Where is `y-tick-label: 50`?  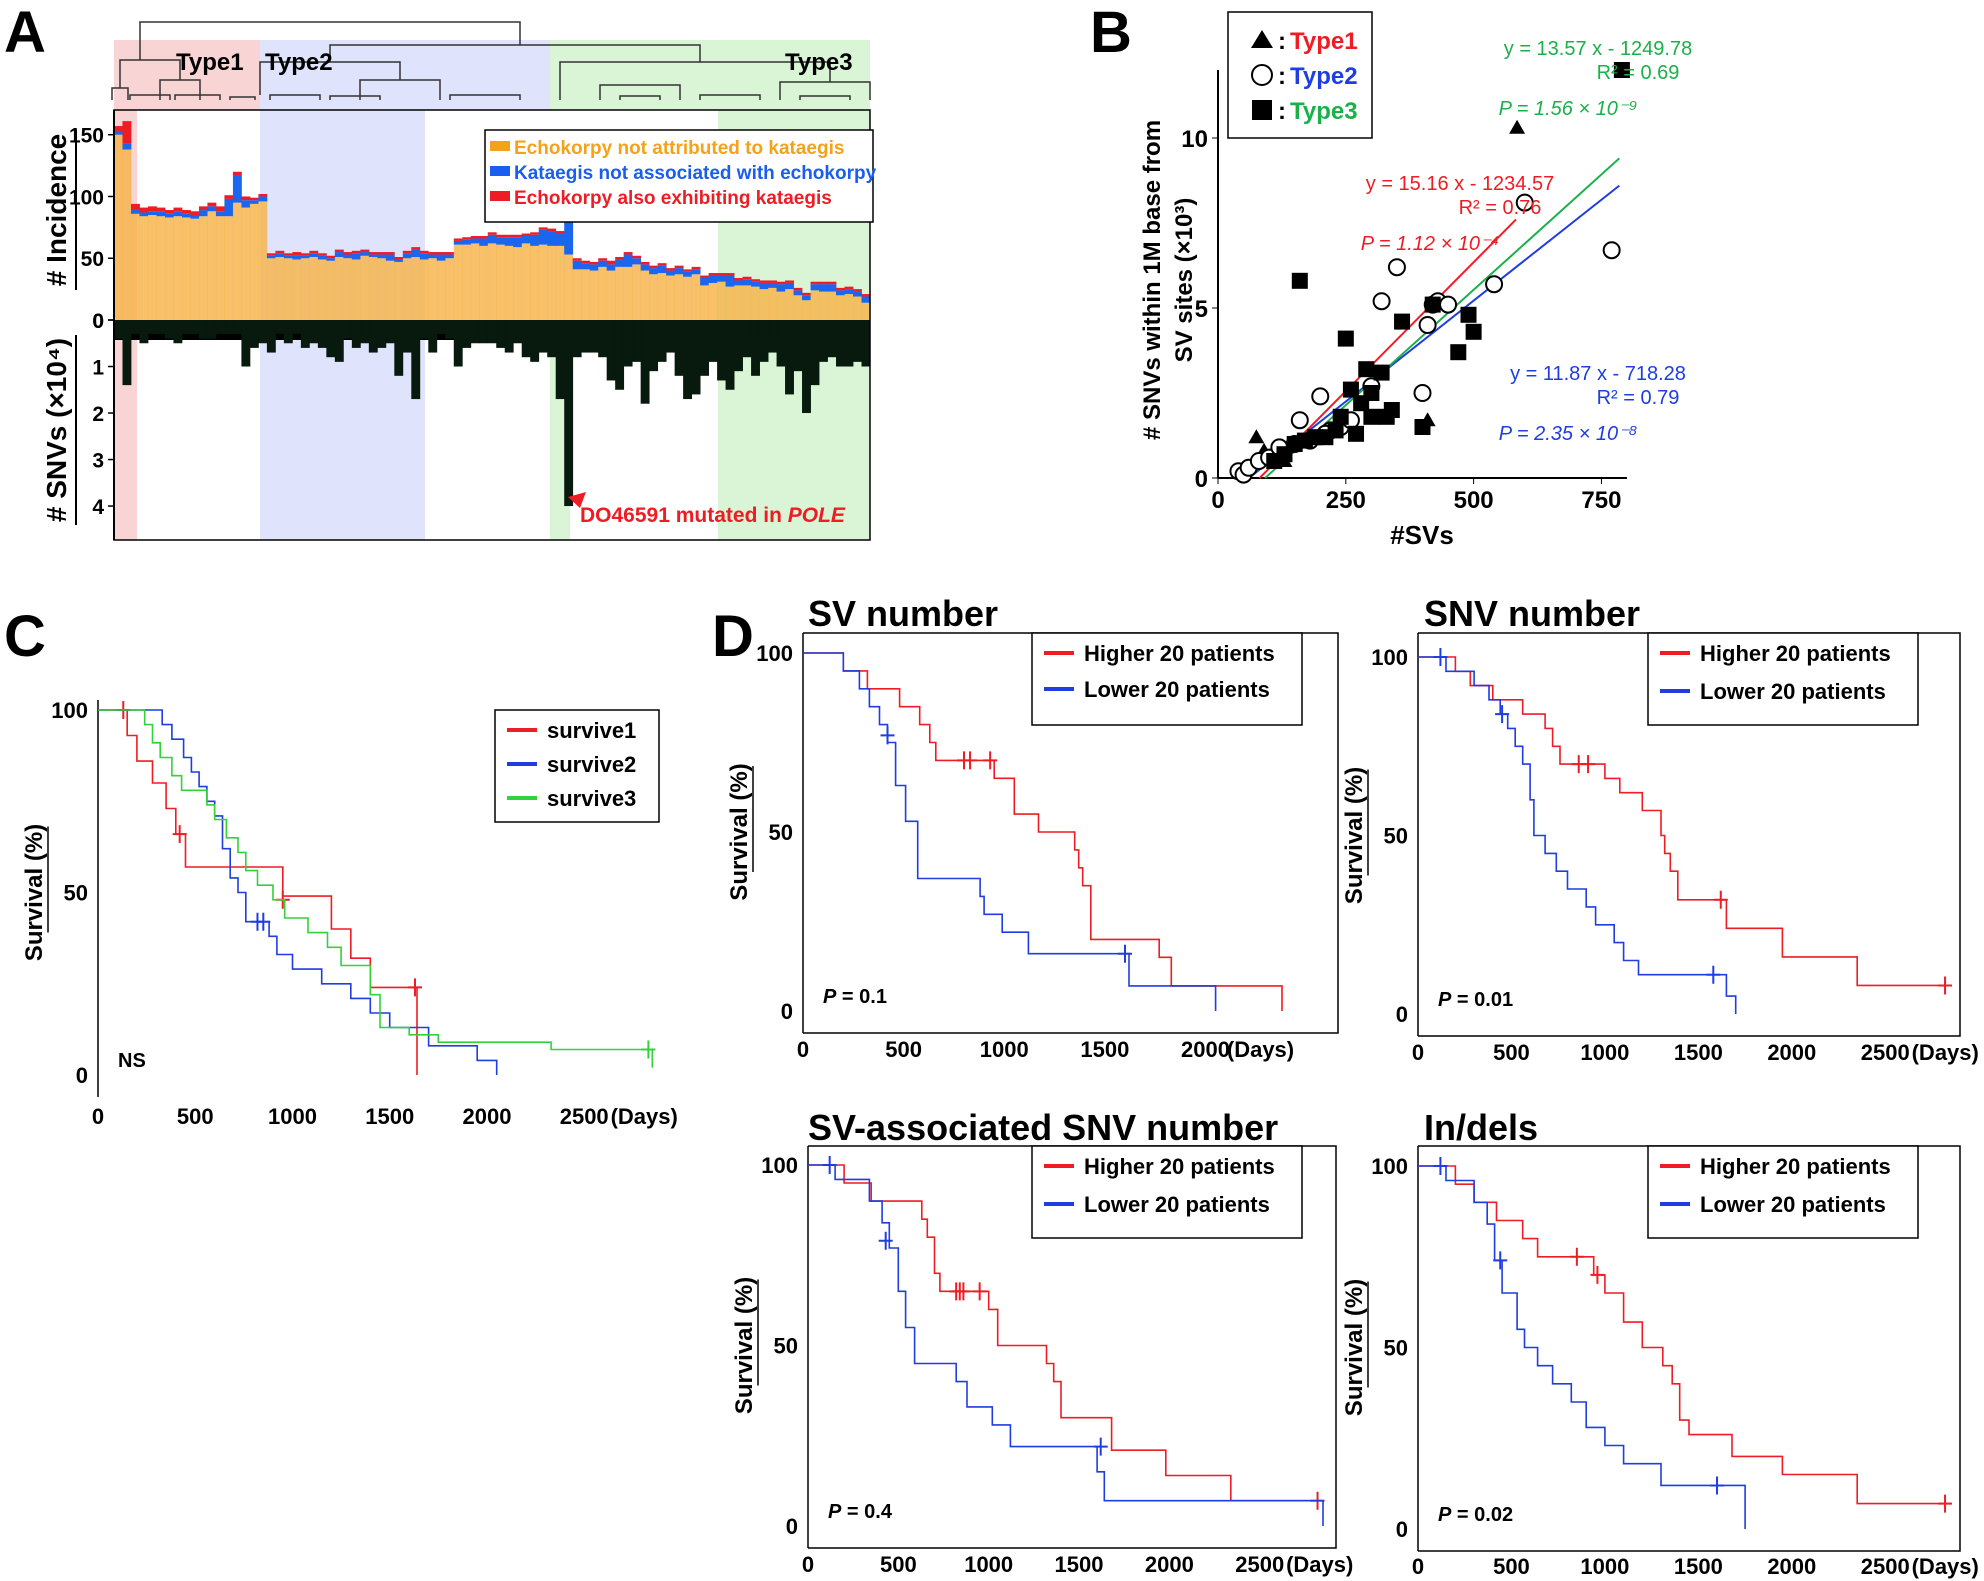 y-tick-label: 50 is located at coordinates (76, 893).